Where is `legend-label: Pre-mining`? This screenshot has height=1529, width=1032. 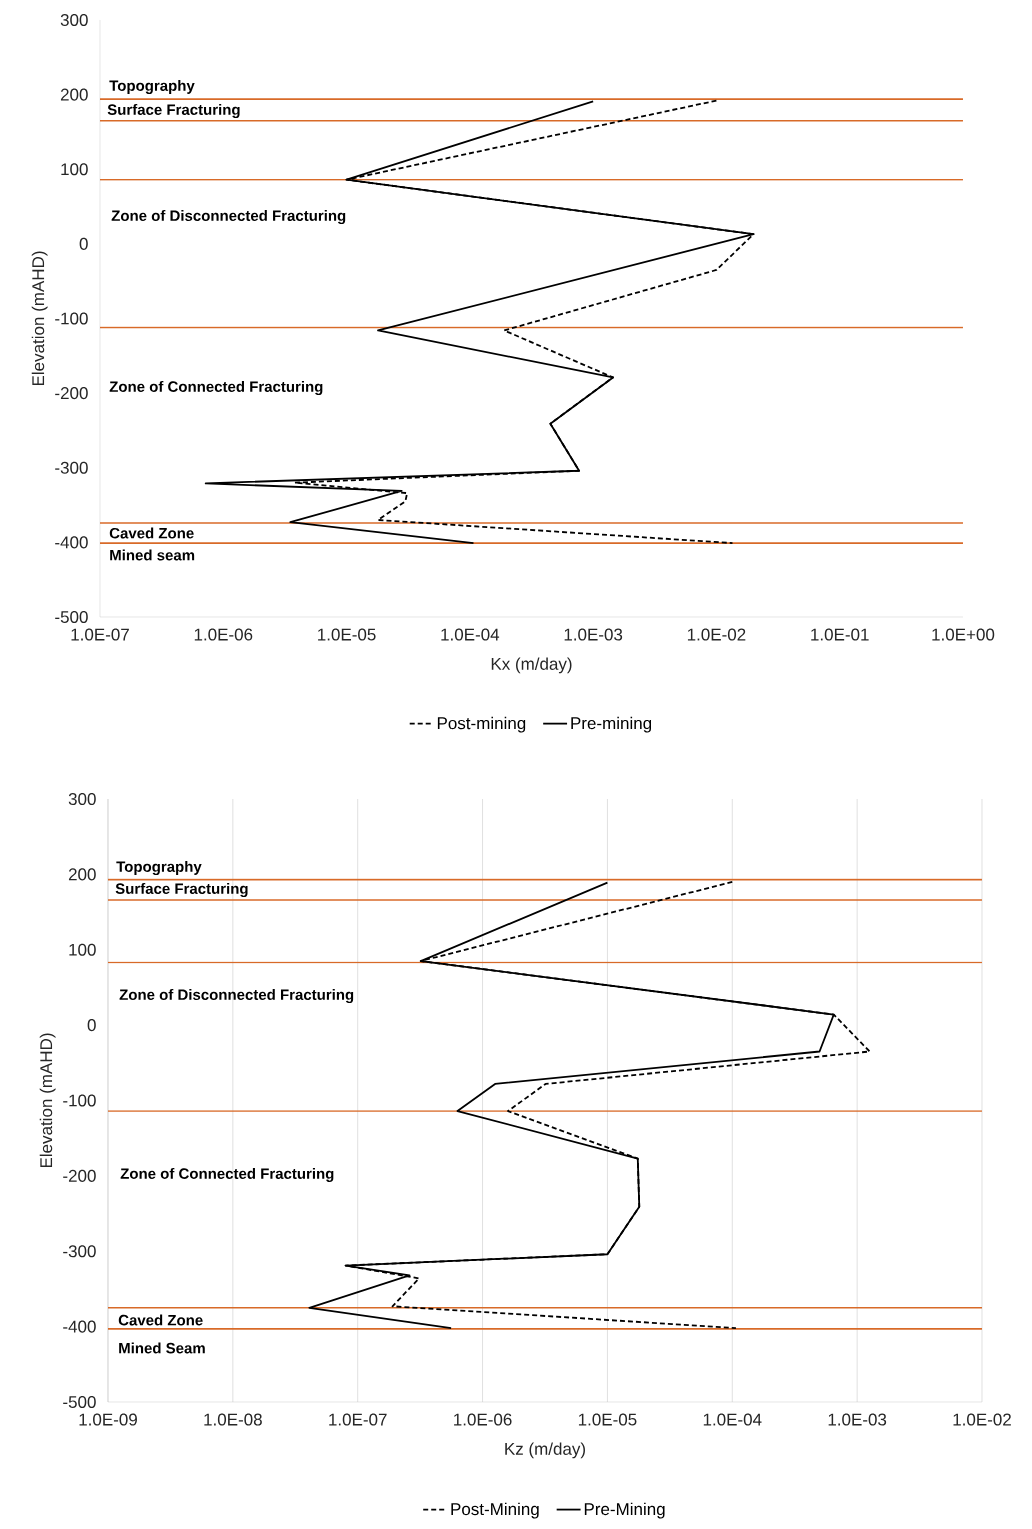 legend-label: Pre-mining is located at coordinates (611, 724).